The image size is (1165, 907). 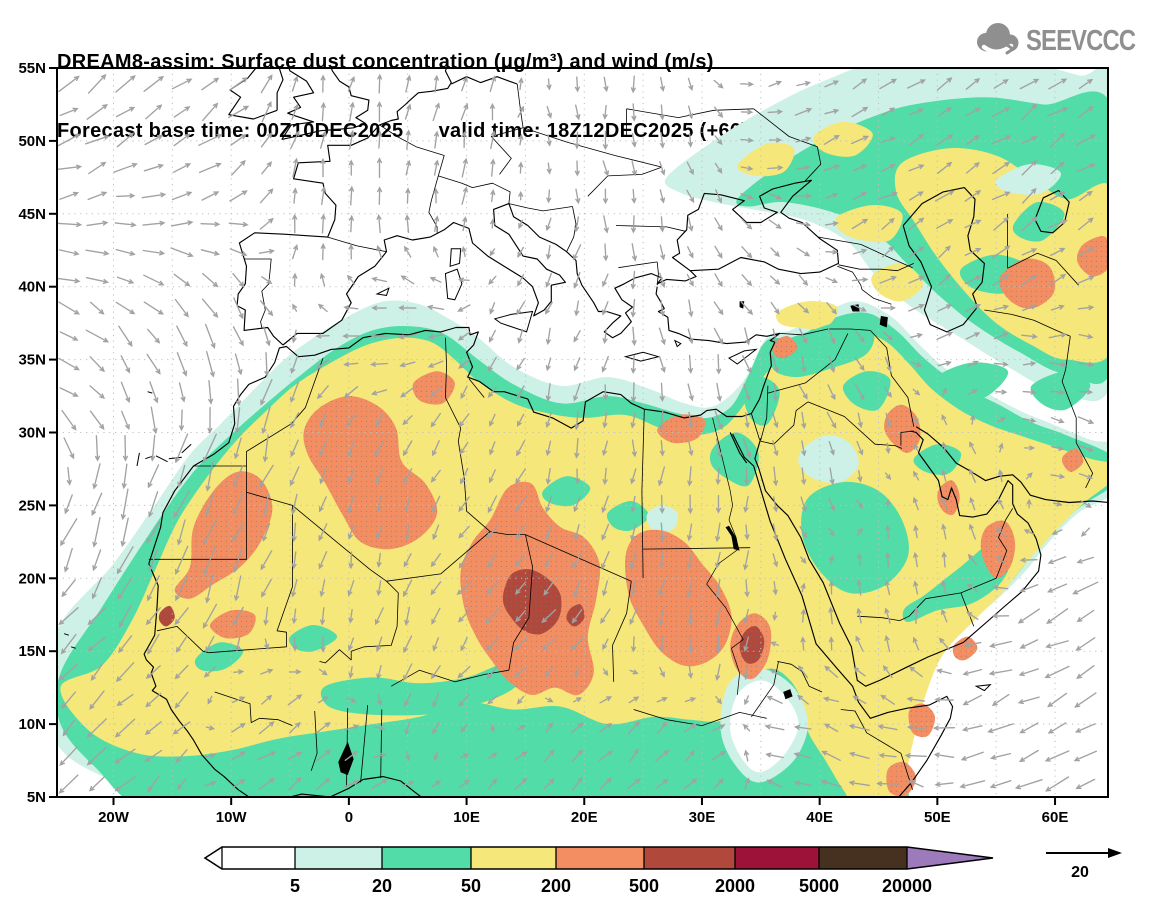 I want to click on colorbar-label: 500, so click(x=644, y=886).